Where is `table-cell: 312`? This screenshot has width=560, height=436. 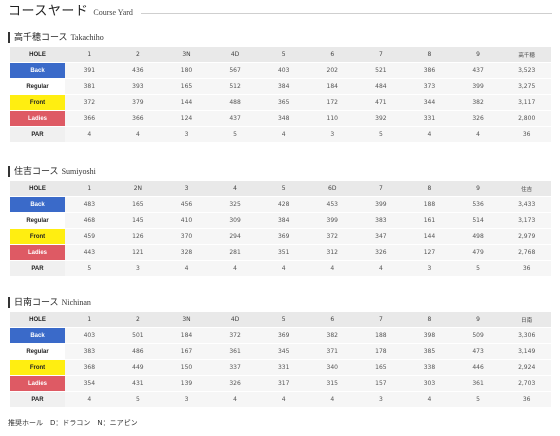 table-cell: 312 is located at coordinates (332, 252).